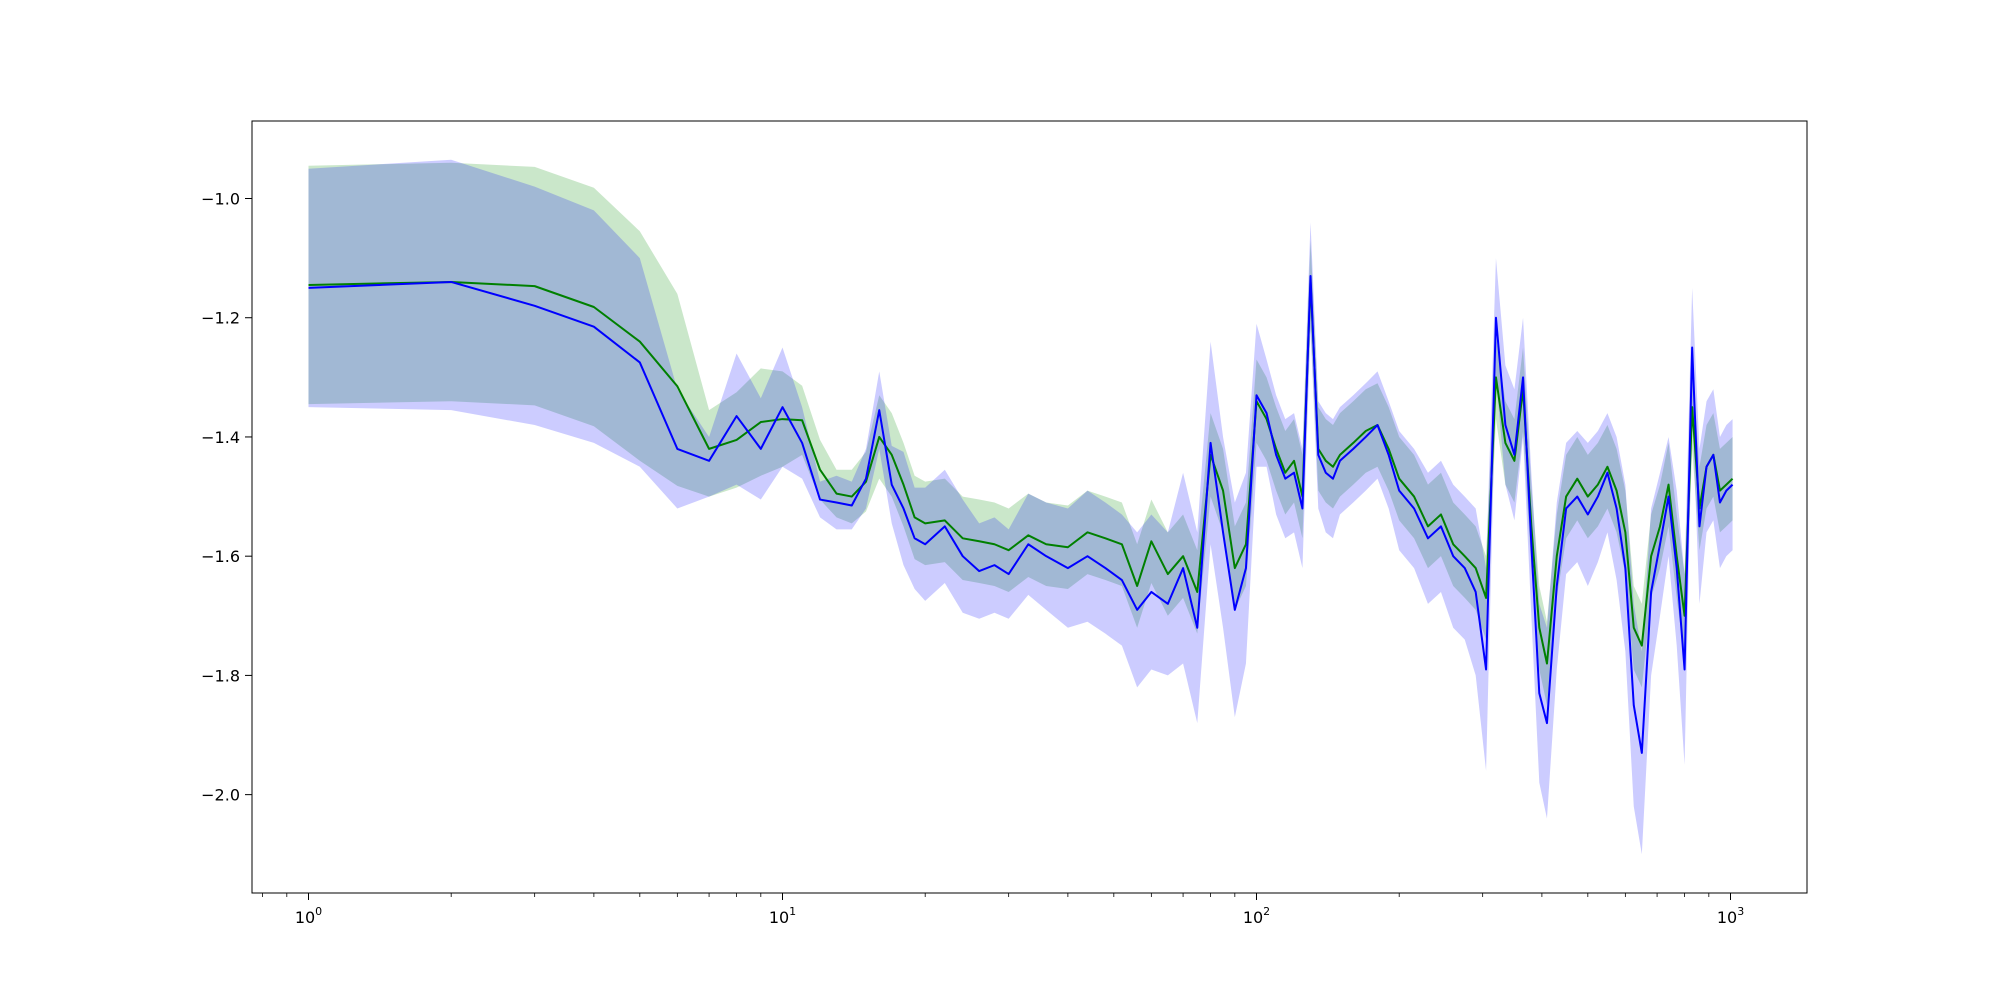  What do you see at coordinates (220, 795) in the screenshot?
I see `y-tick-label: −2.0` at bounding box center [220, 795].